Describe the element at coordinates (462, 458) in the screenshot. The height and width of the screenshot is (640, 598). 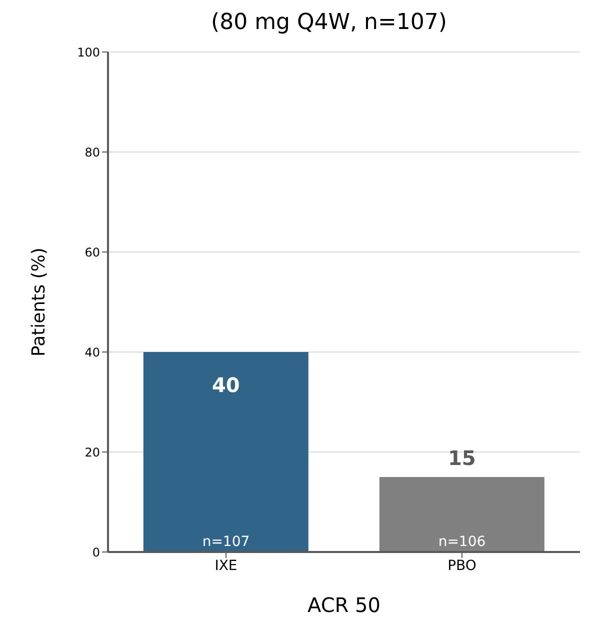
I see `data-label: 15` at that location.